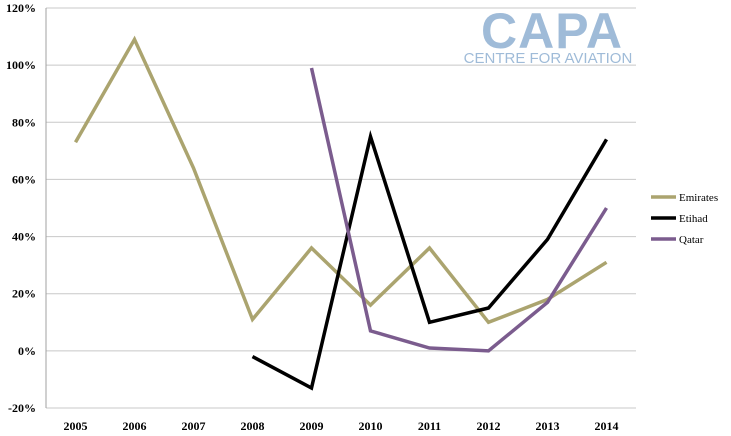  I want to click on x-tick-label: 2007, so click(194, 426).